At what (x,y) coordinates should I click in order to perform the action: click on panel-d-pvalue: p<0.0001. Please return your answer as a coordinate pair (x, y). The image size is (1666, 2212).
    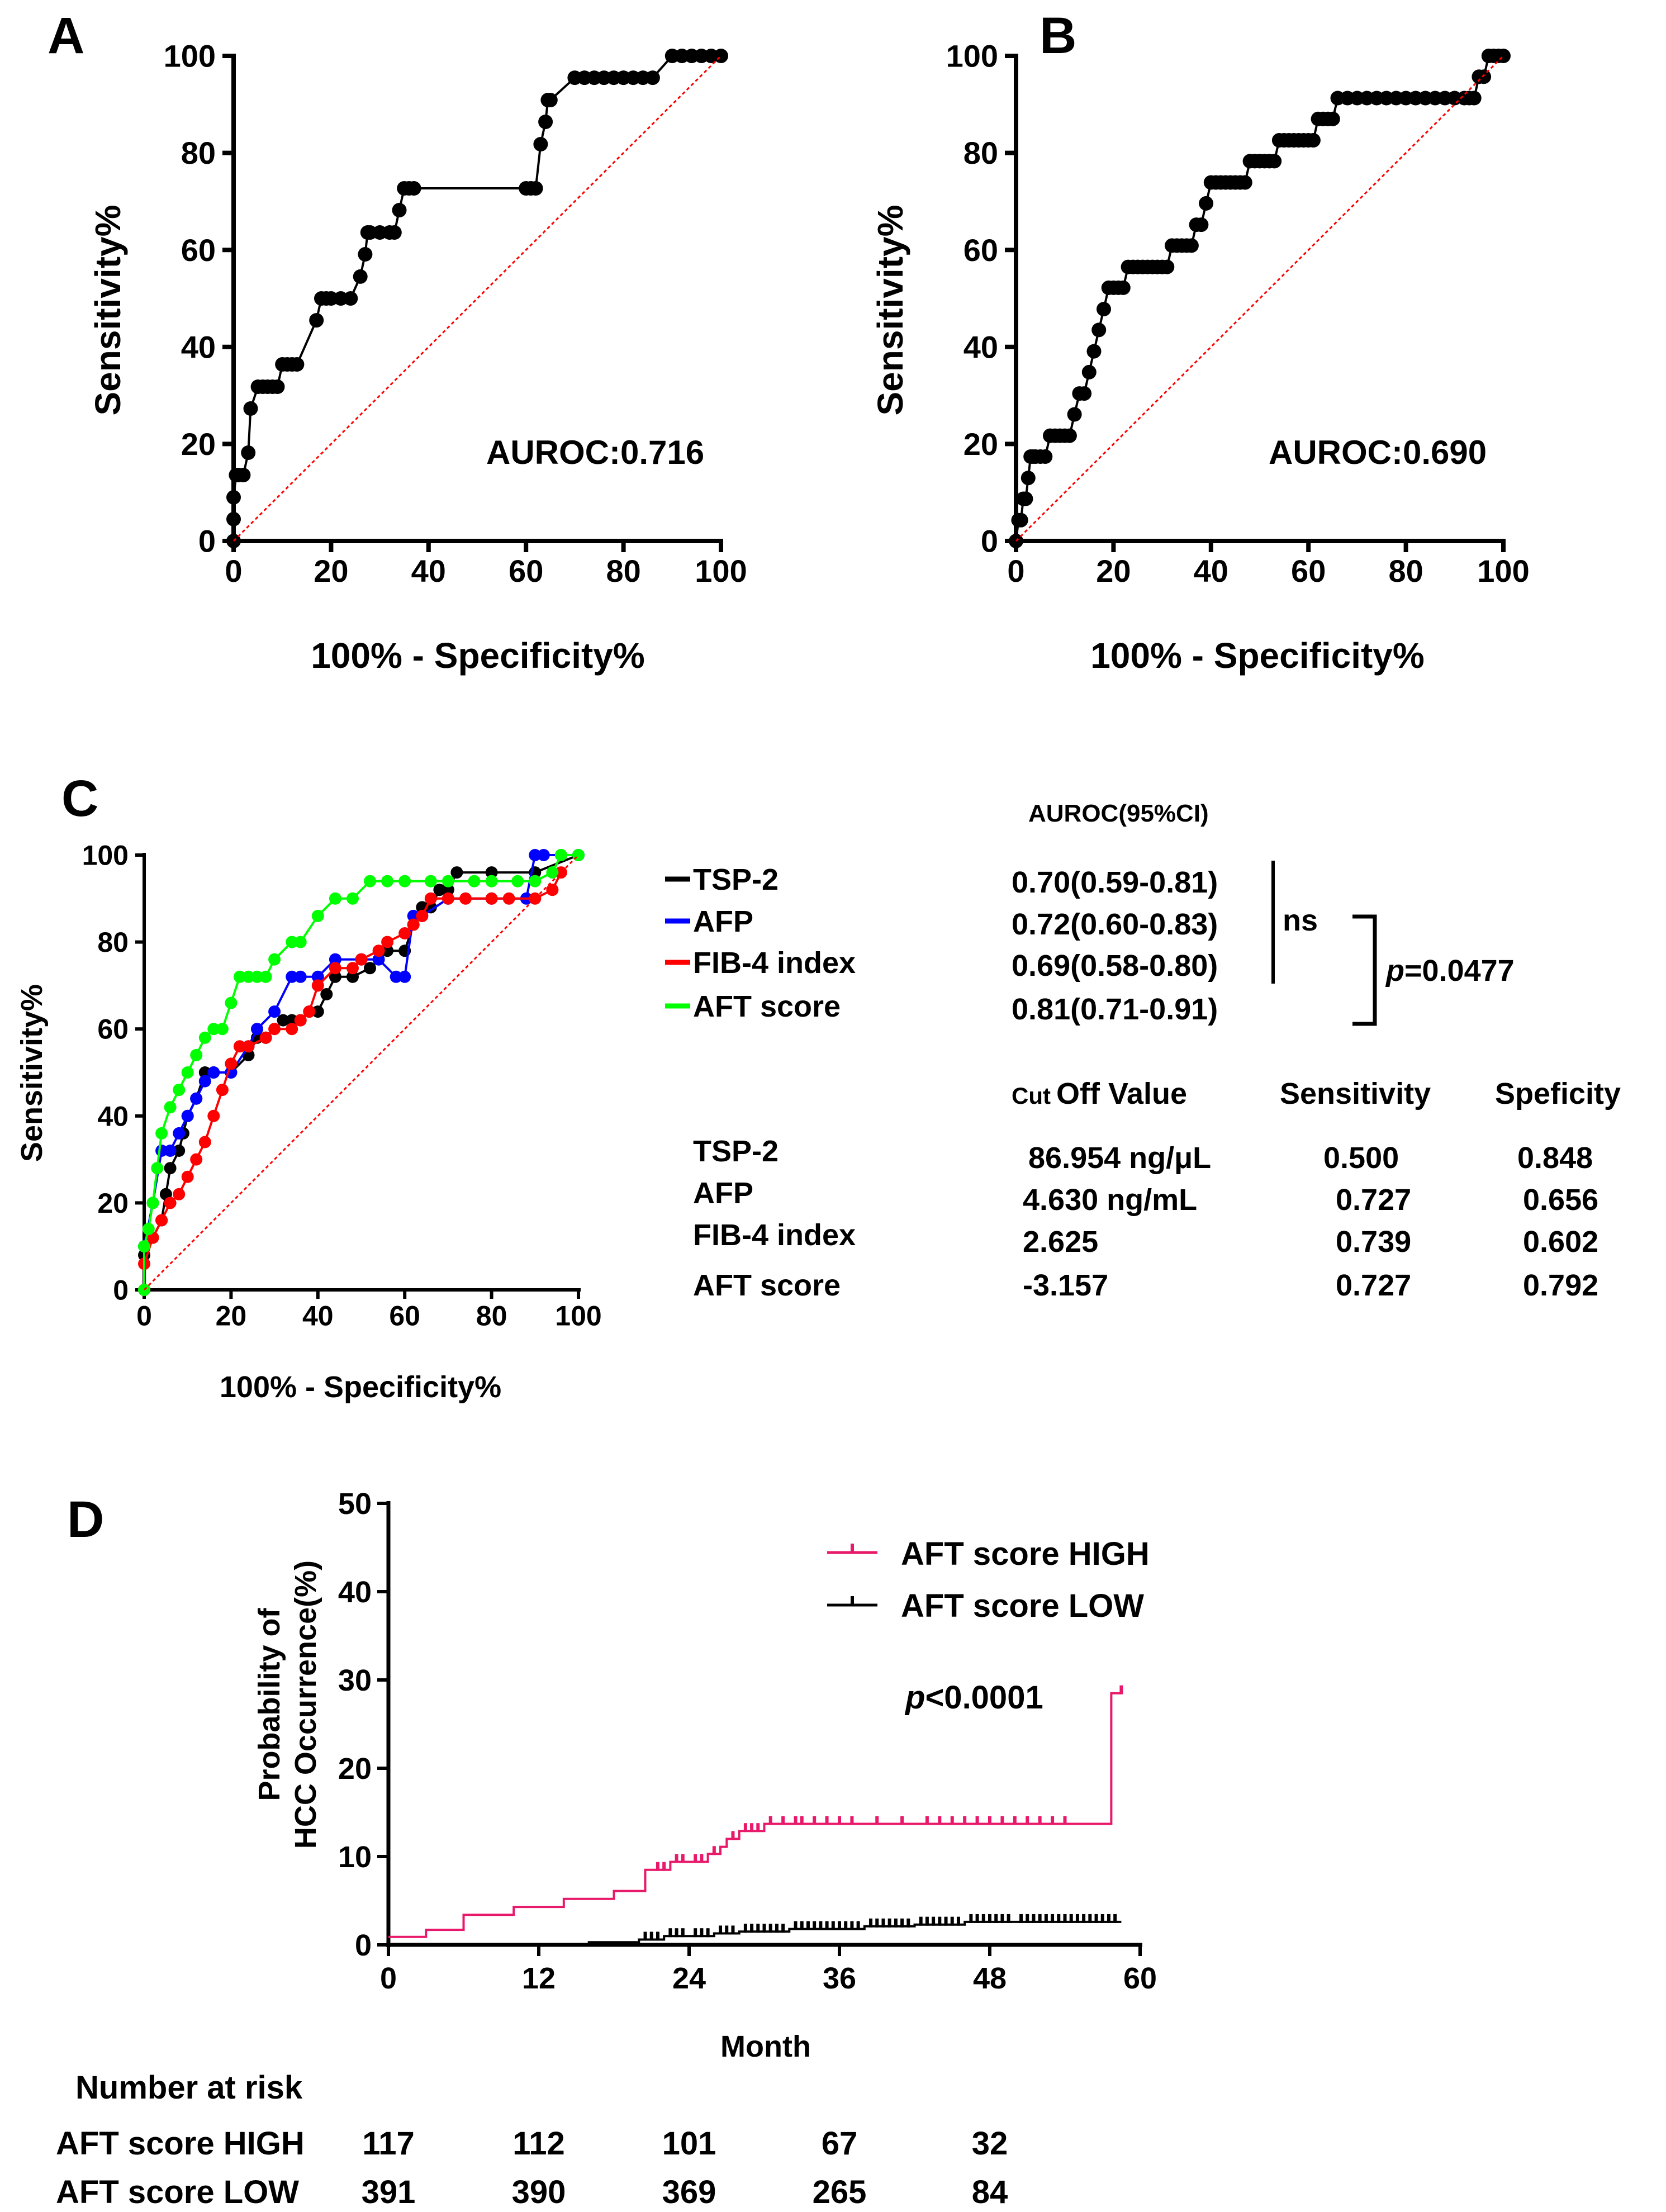
    Looking at the image, I should click on (973, 1697).